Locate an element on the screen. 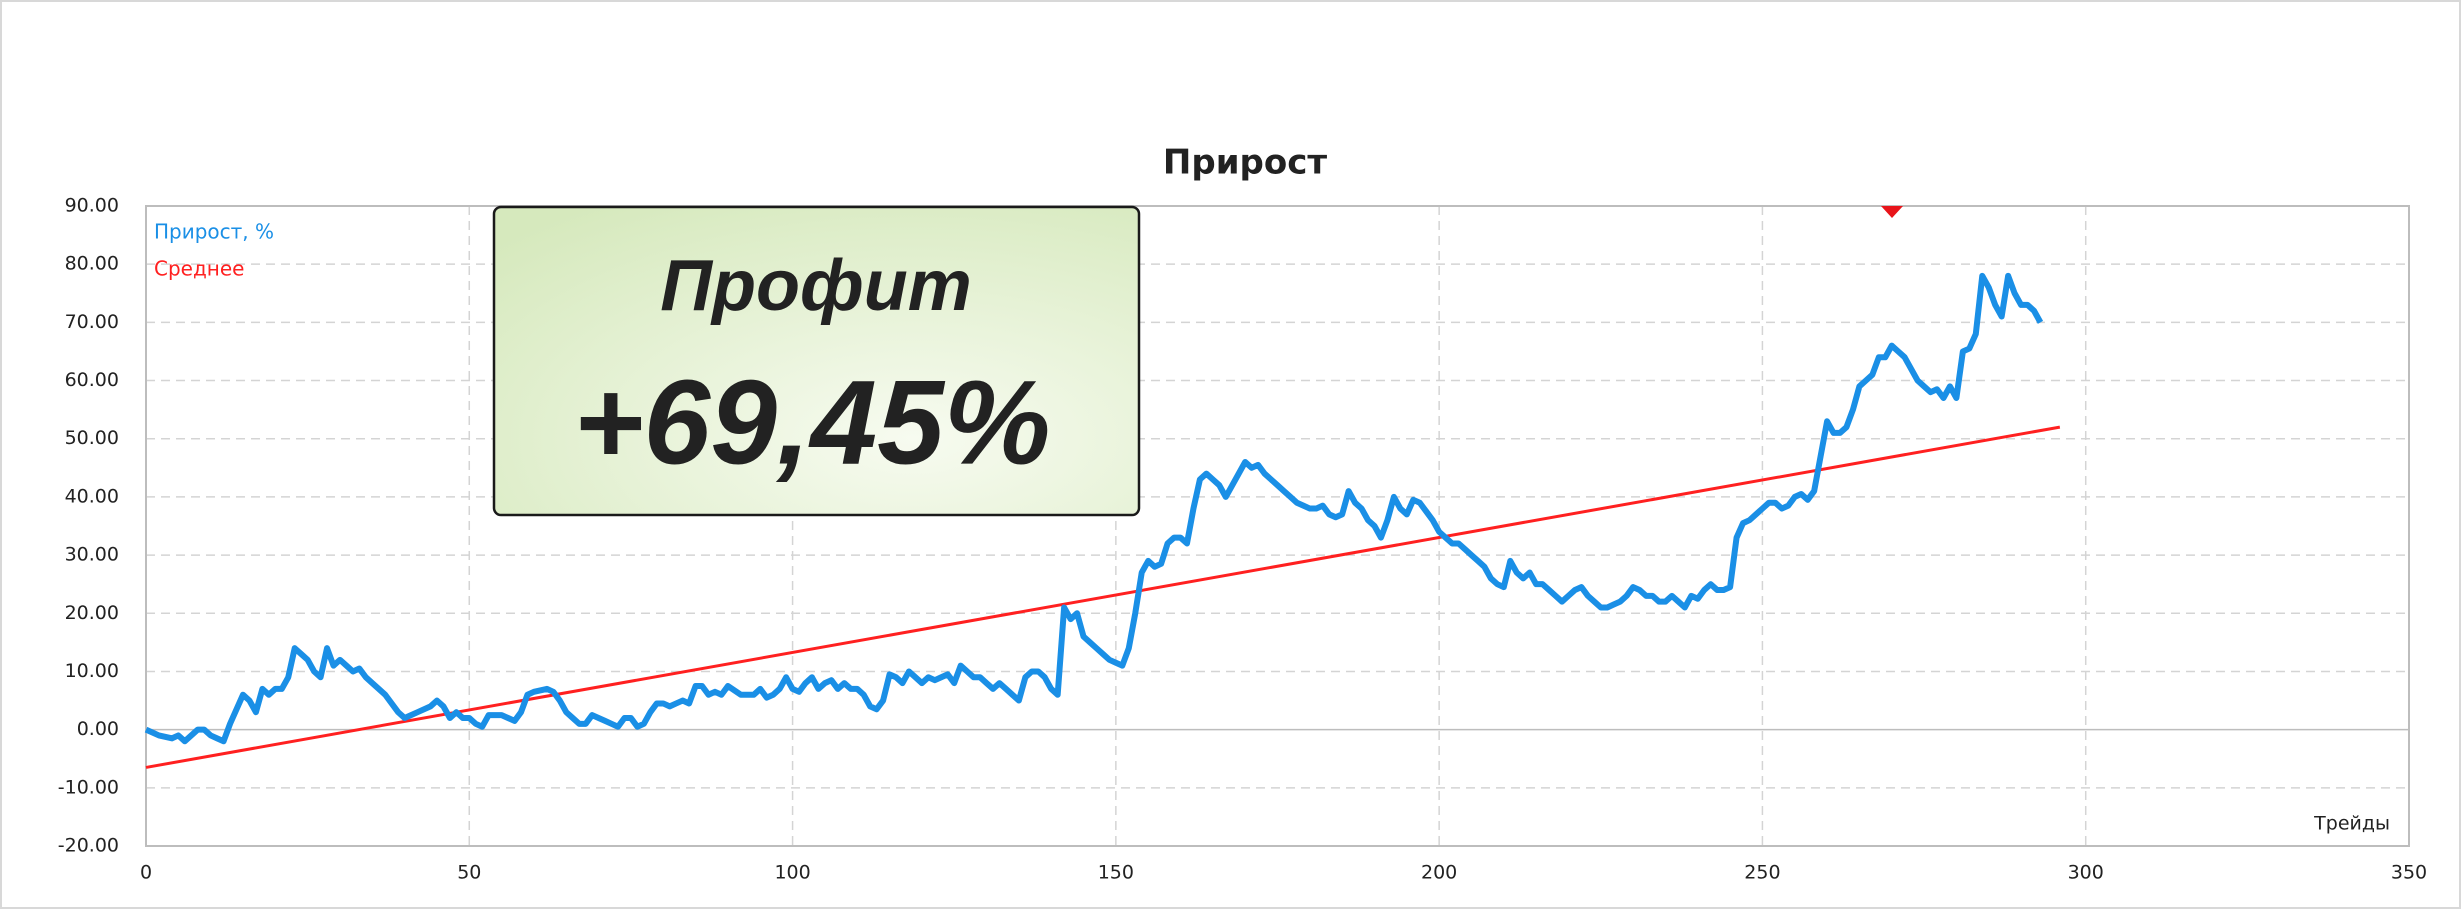 The width and height of the screenshot is (2461, 909). y-tick-label: 60.00 is located at coordinates (92, 380).